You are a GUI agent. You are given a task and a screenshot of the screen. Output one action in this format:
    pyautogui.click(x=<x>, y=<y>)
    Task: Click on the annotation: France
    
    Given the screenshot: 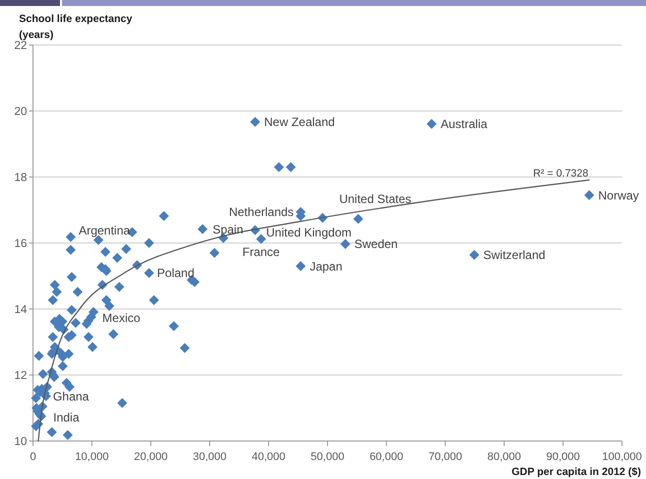 What is the action you would take?
    pyautogui.click(x=261, y=252)
    